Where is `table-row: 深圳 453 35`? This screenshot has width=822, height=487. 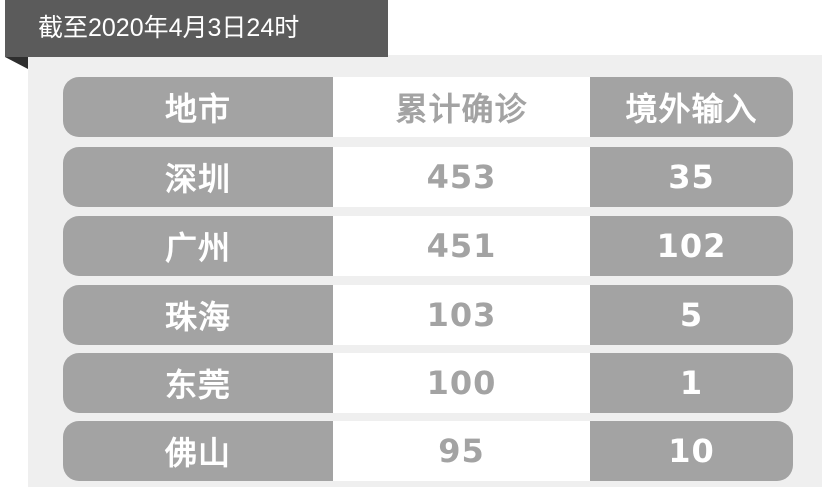 table-row: 深圳 453 35 is located at coordinates (428, 177).